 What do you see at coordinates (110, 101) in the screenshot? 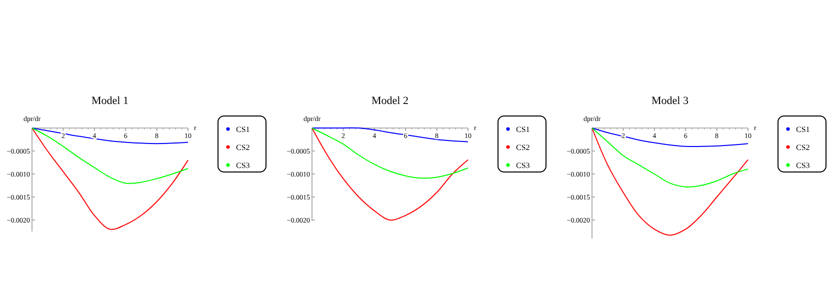
I see `chart-title: Model 1` at bounding box center [110, 101].